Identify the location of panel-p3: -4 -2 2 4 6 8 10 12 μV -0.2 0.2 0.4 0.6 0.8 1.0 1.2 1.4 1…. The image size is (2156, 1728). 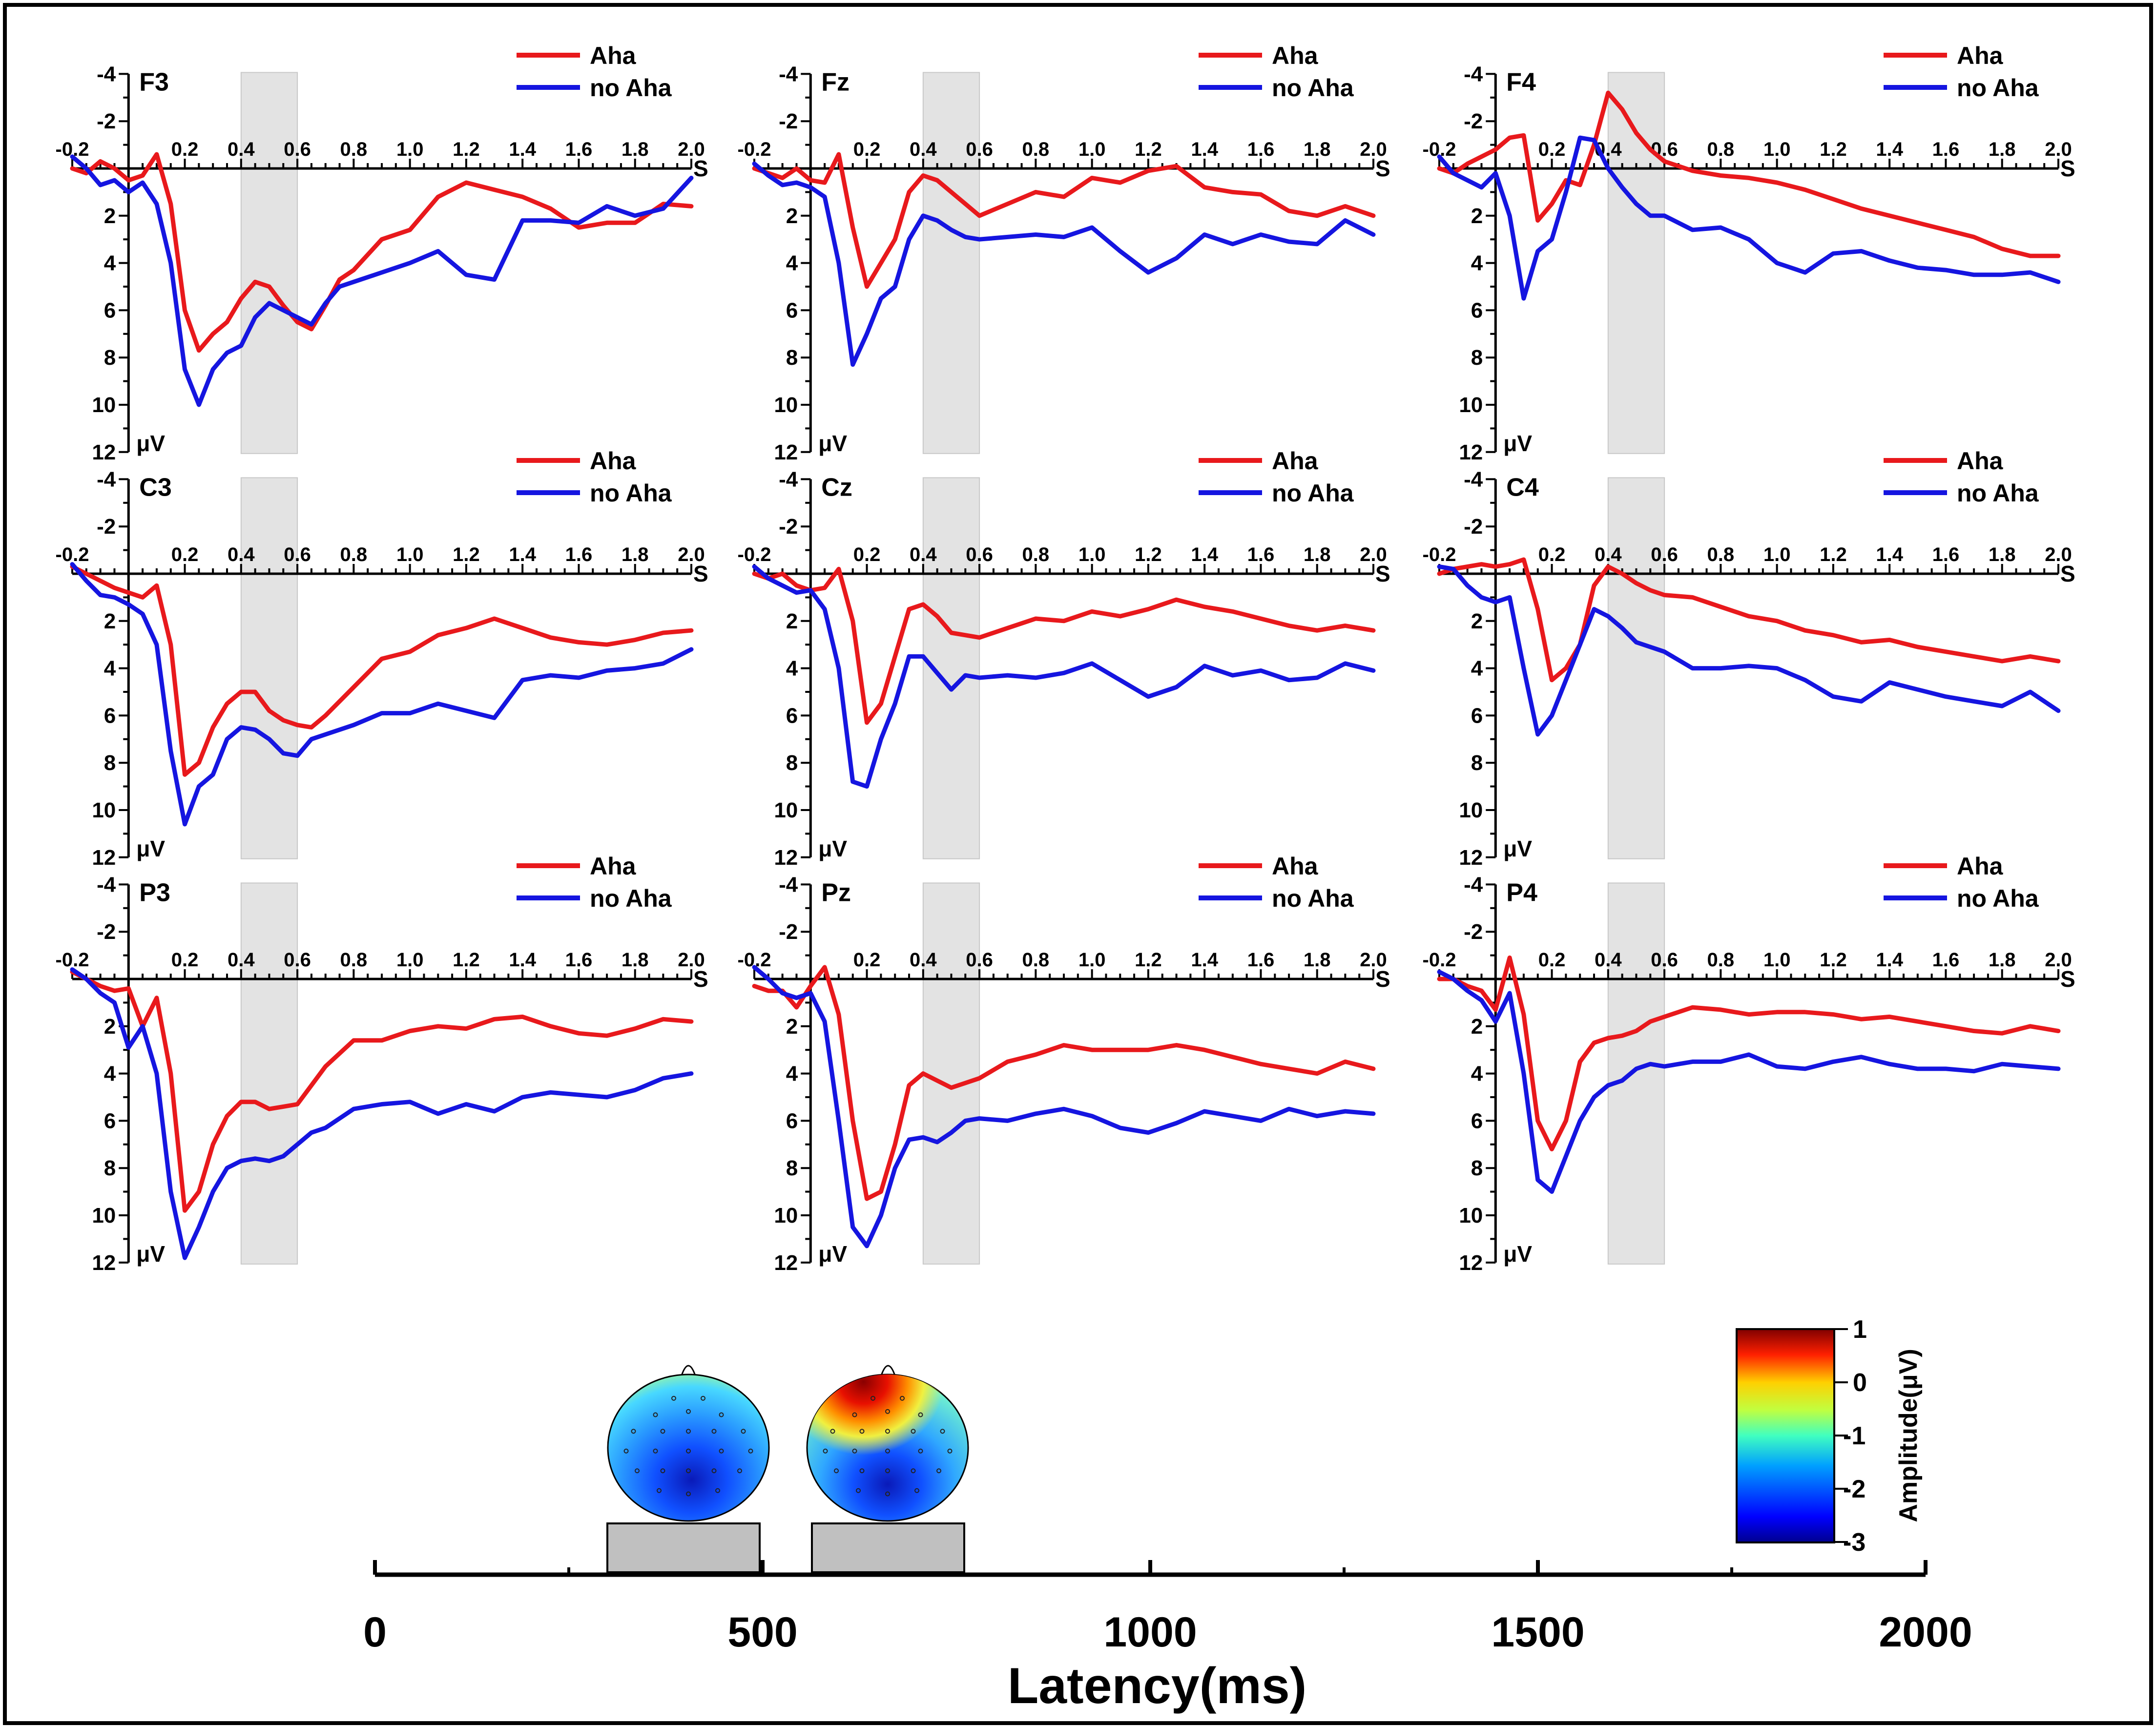
(382, 1064).